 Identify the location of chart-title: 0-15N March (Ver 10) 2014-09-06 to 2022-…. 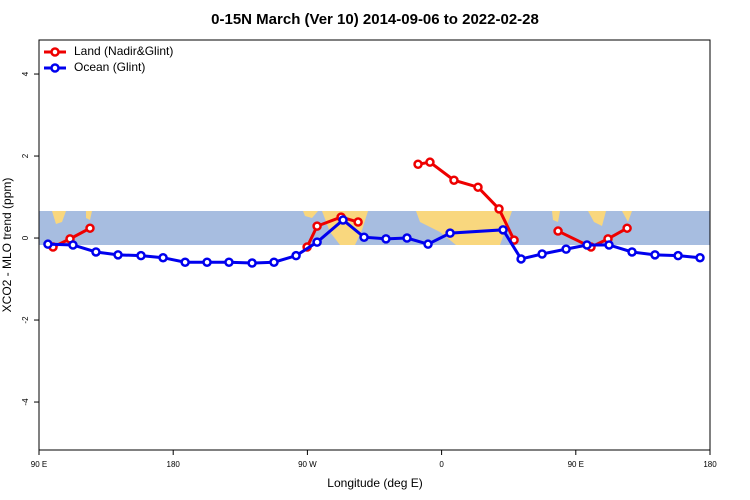
(375, 19).